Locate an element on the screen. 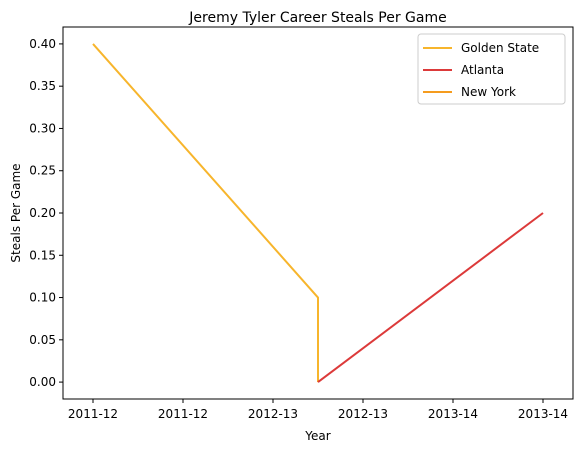 This screenshot has height=453, width=582. y-tick-label: 0.20 is located at coordinates (42, 213).